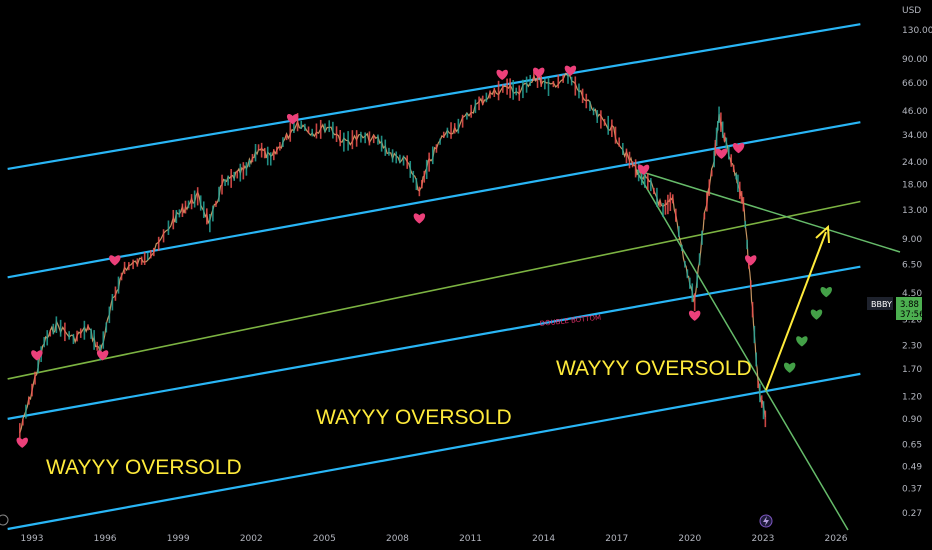 The width and height of the screenshot is (932, 550). Describe the element at coordinates (105, 539) in the screenshot. I see `x-tick-label: 1996` at that location.